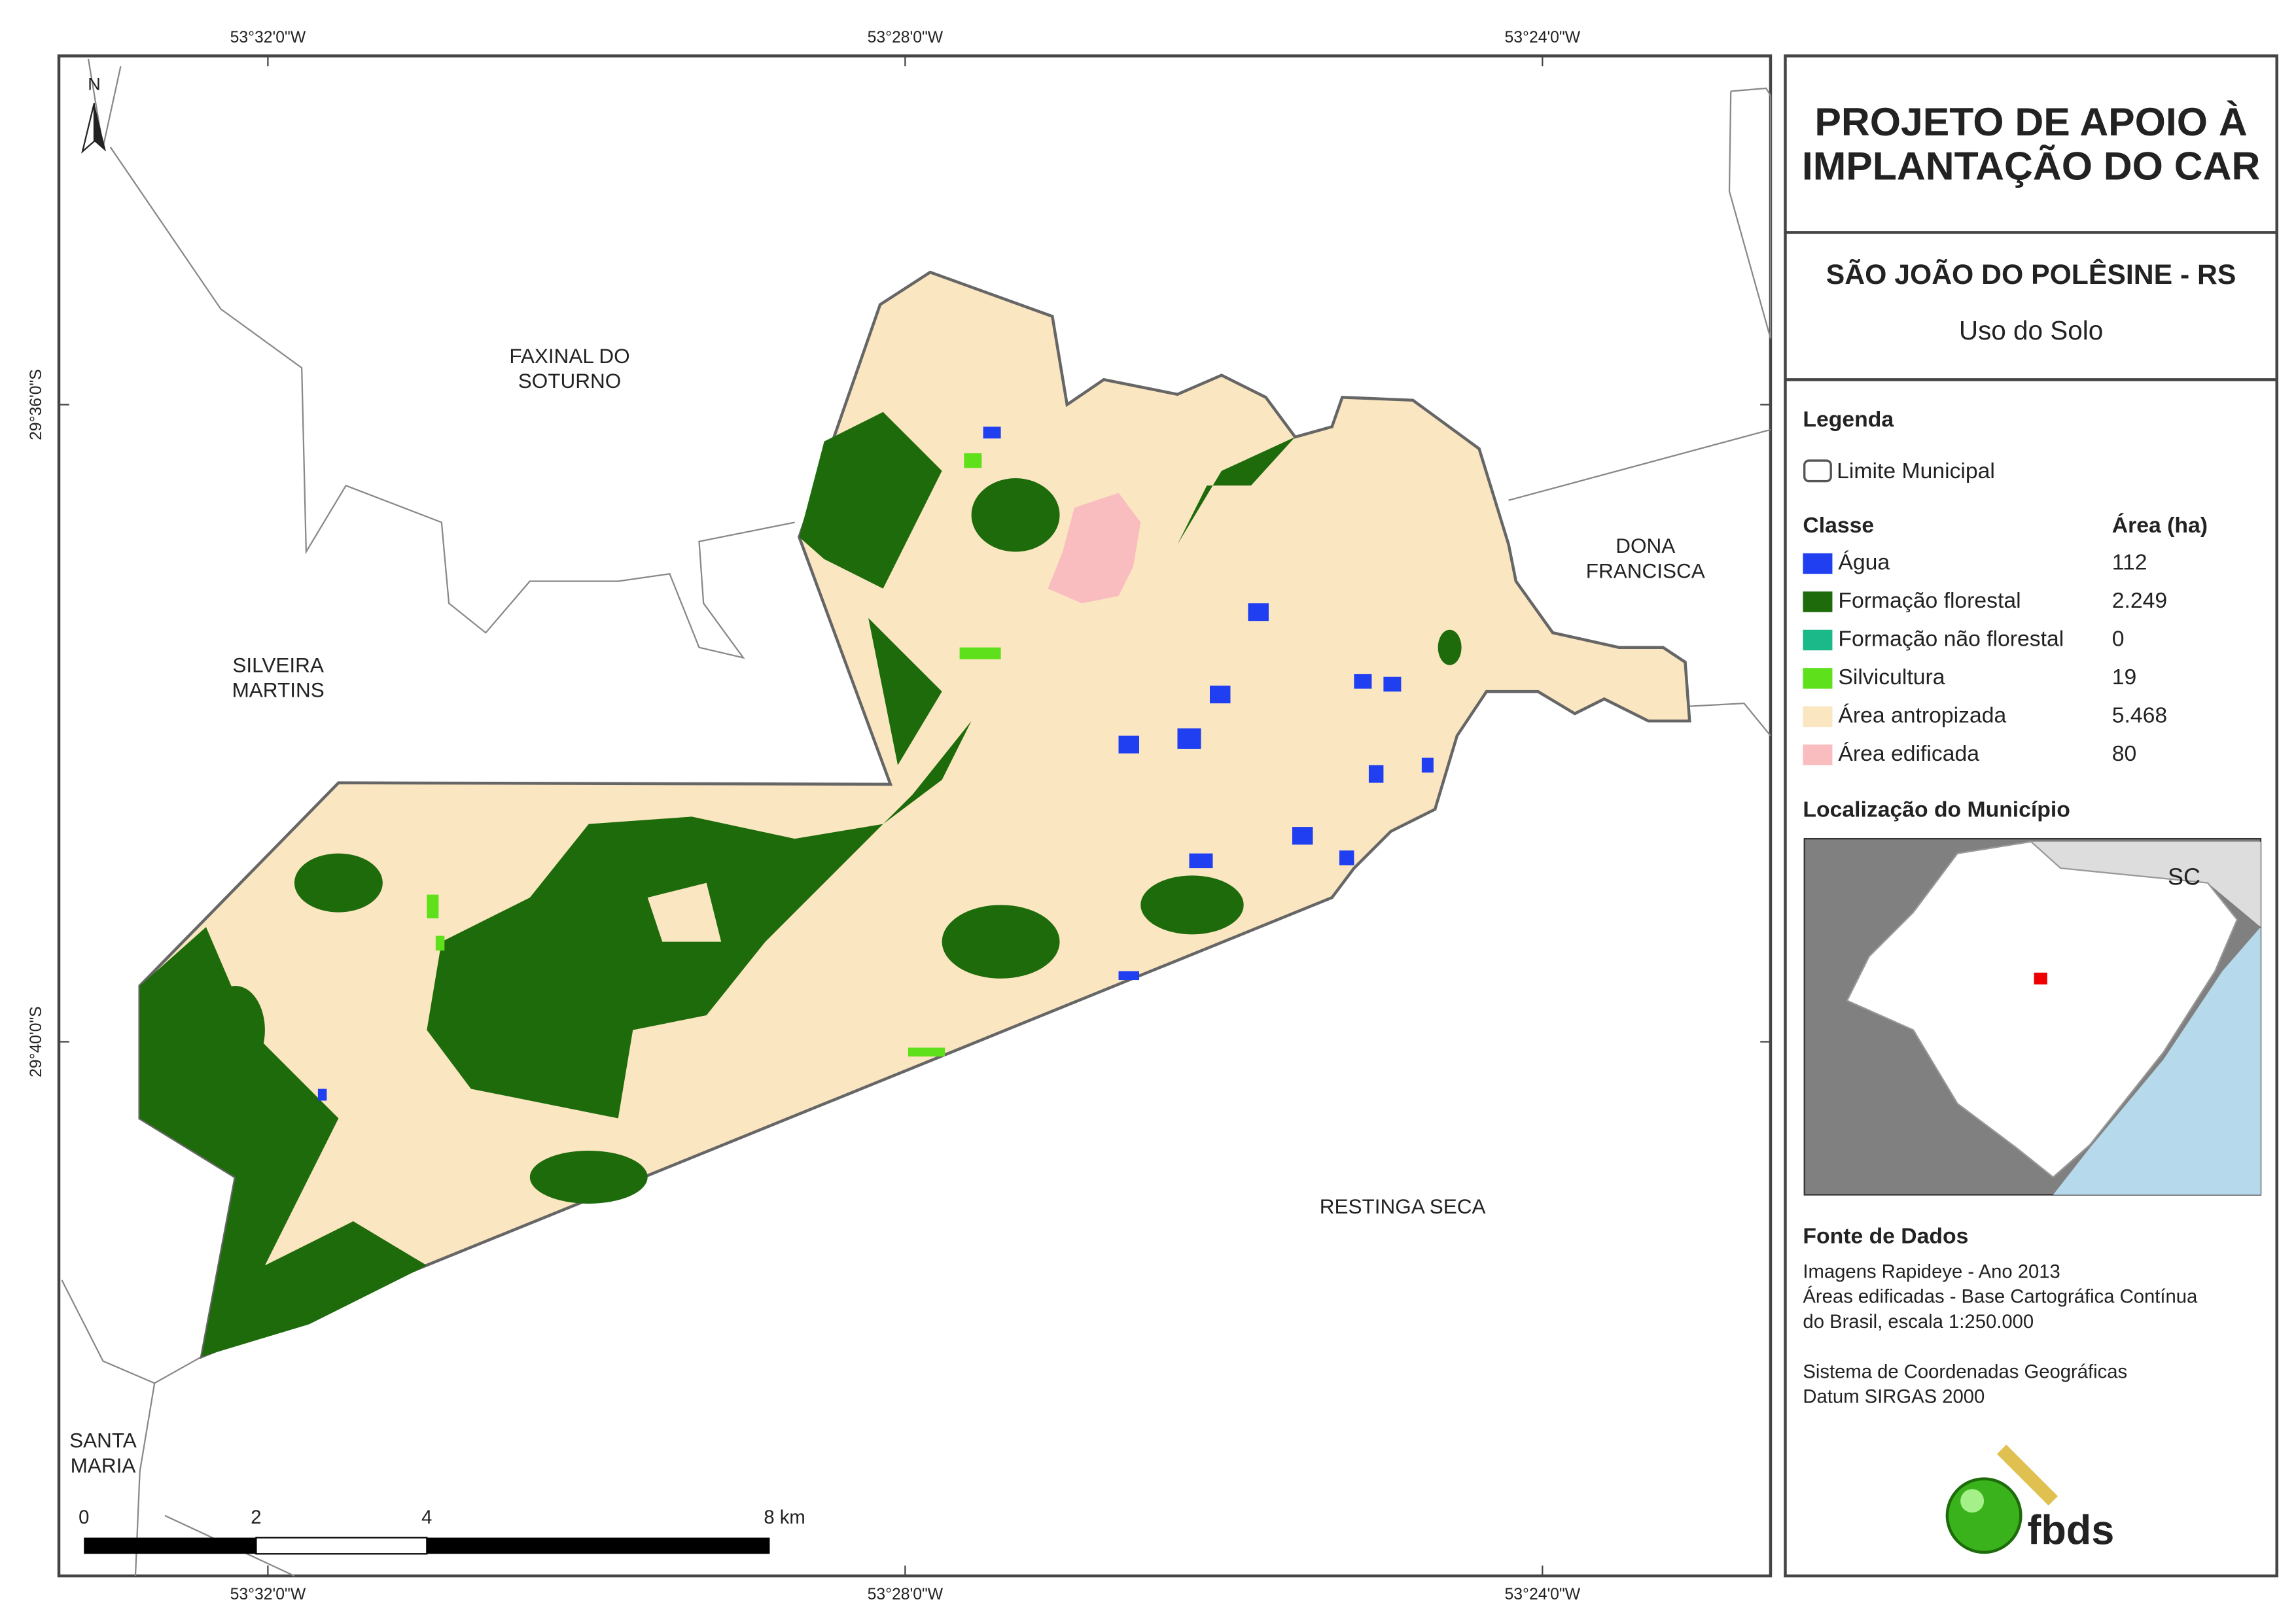 Image resolution: width=2296 pixels, height=1623 pixels. I want to click on municipality: SÃO JOÃO DO POLÊSINE - RS, so click(2031, 274).